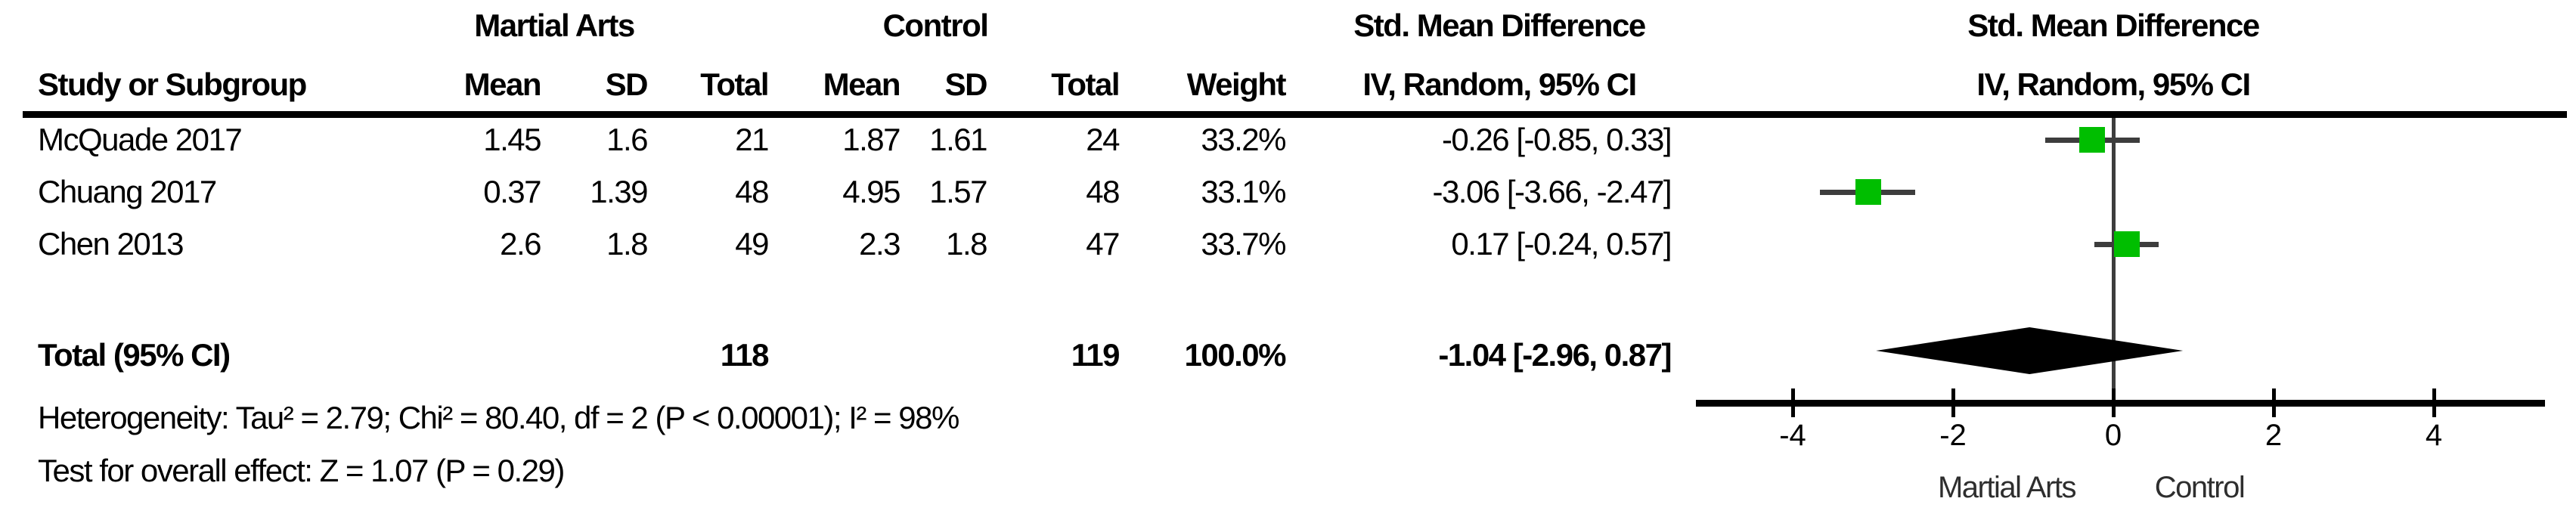 This screenshot has height=520, width=2576. What do you see at coordinates (958, 191) in the screenshot?
I see `sd2-value: 1.57` at bounding box center [958, 191].